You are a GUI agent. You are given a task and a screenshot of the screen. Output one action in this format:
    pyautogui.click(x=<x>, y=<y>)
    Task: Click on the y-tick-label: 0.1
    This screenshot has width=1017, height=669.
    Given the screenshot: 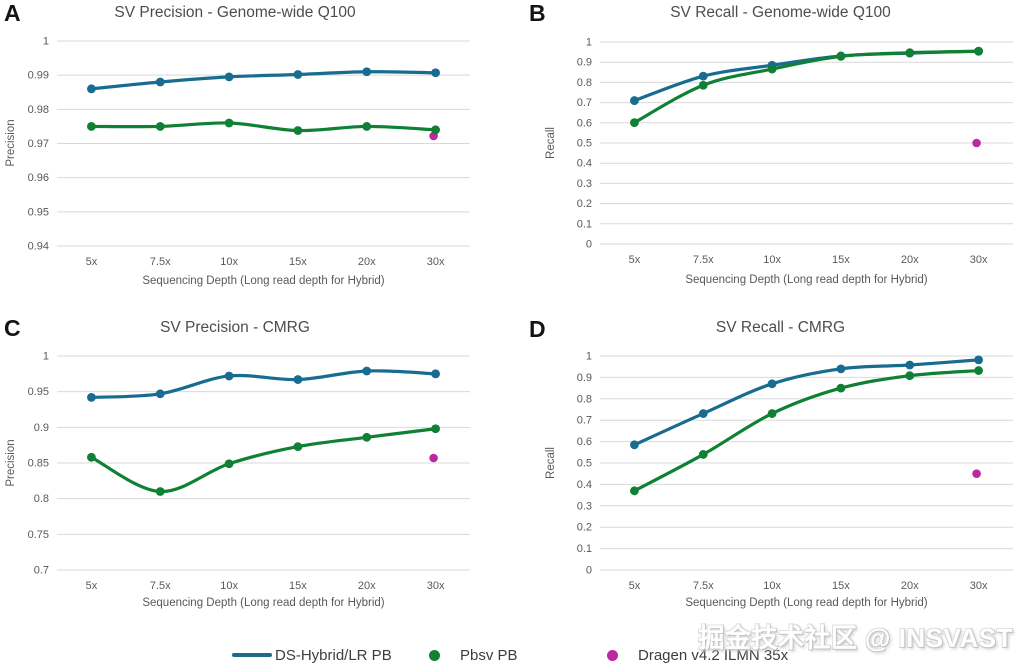 What is the action you would take?
    pyautogui.click(x=584, y=224)
    